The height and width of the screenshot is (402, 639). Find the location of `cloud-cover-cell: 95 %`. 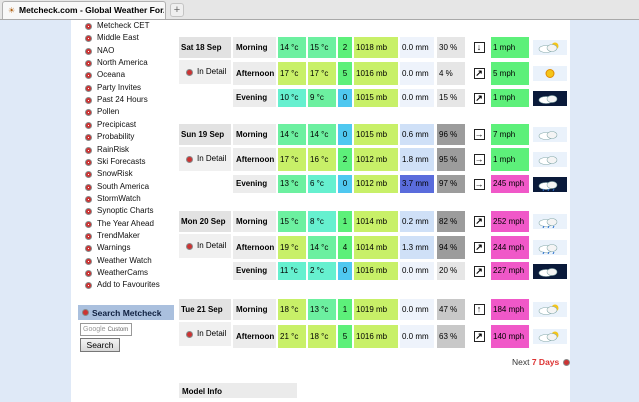

cloud-cover-cell: 95 % is located at coordinates (451, 159).